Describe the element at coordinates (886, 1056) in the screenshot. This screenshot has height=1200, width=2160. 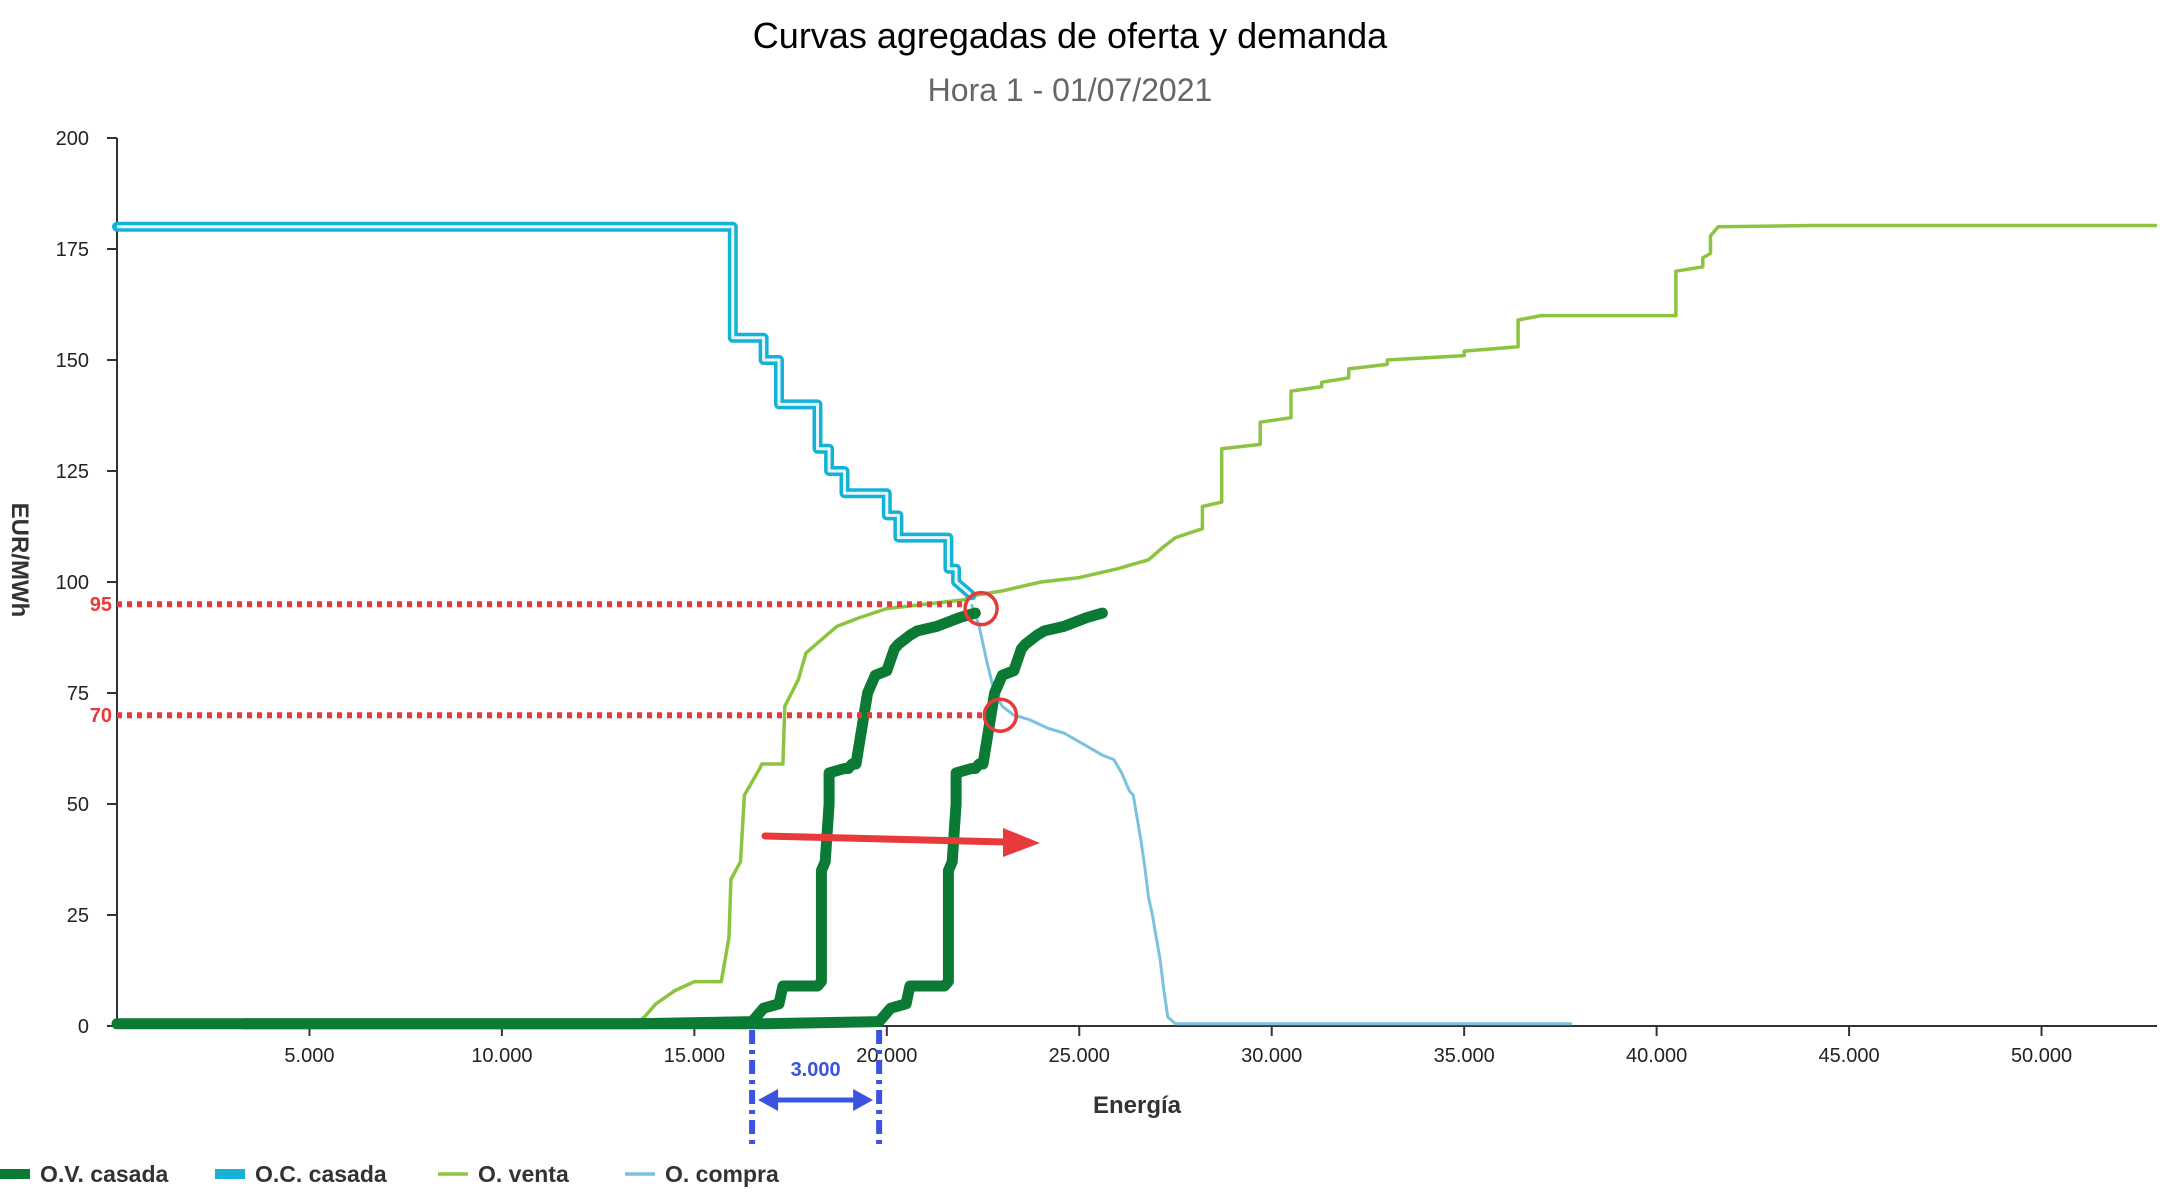
I see `x-tick-label: 20.000` at that location.